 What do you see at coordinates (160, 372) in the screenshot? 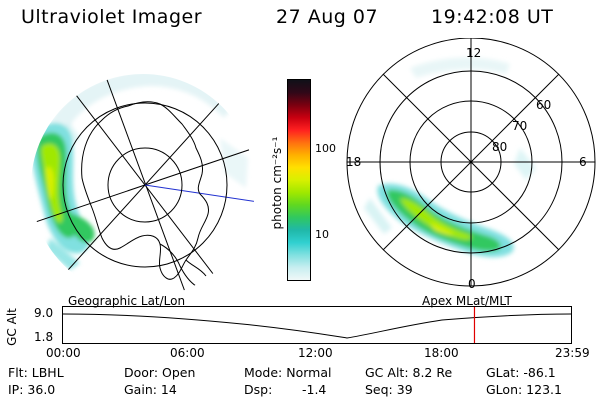
I see `info-door: Door: Open` at bounding box center [160, 372].